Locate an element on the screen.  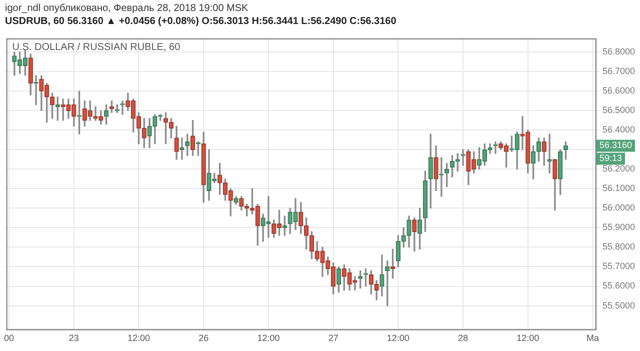
y-tick-label: 55.6000 is located at coordinates (619, 285).